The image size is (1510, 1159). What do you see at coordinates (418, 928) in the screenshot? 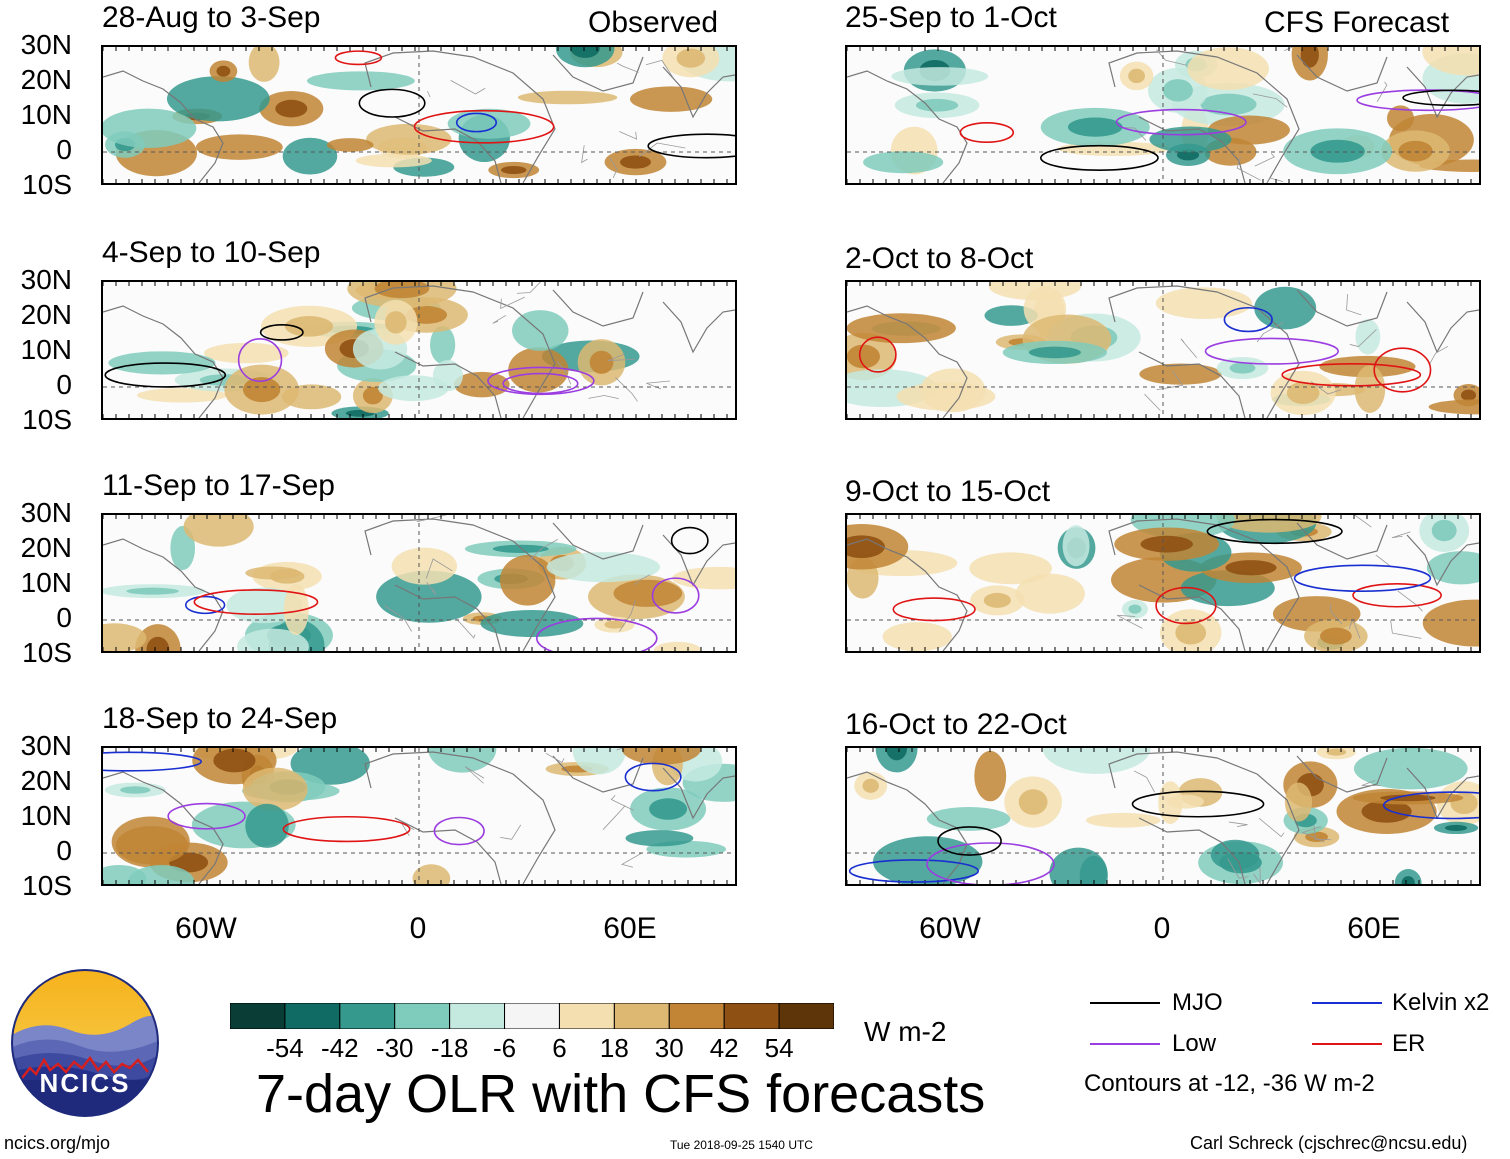
I see `lon-label-0: 0` at bounding box center [418, 928].